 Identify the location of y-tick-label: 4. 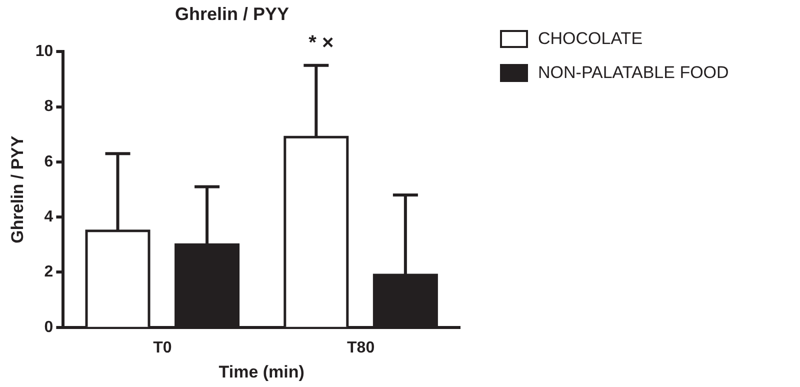
(49, 217).